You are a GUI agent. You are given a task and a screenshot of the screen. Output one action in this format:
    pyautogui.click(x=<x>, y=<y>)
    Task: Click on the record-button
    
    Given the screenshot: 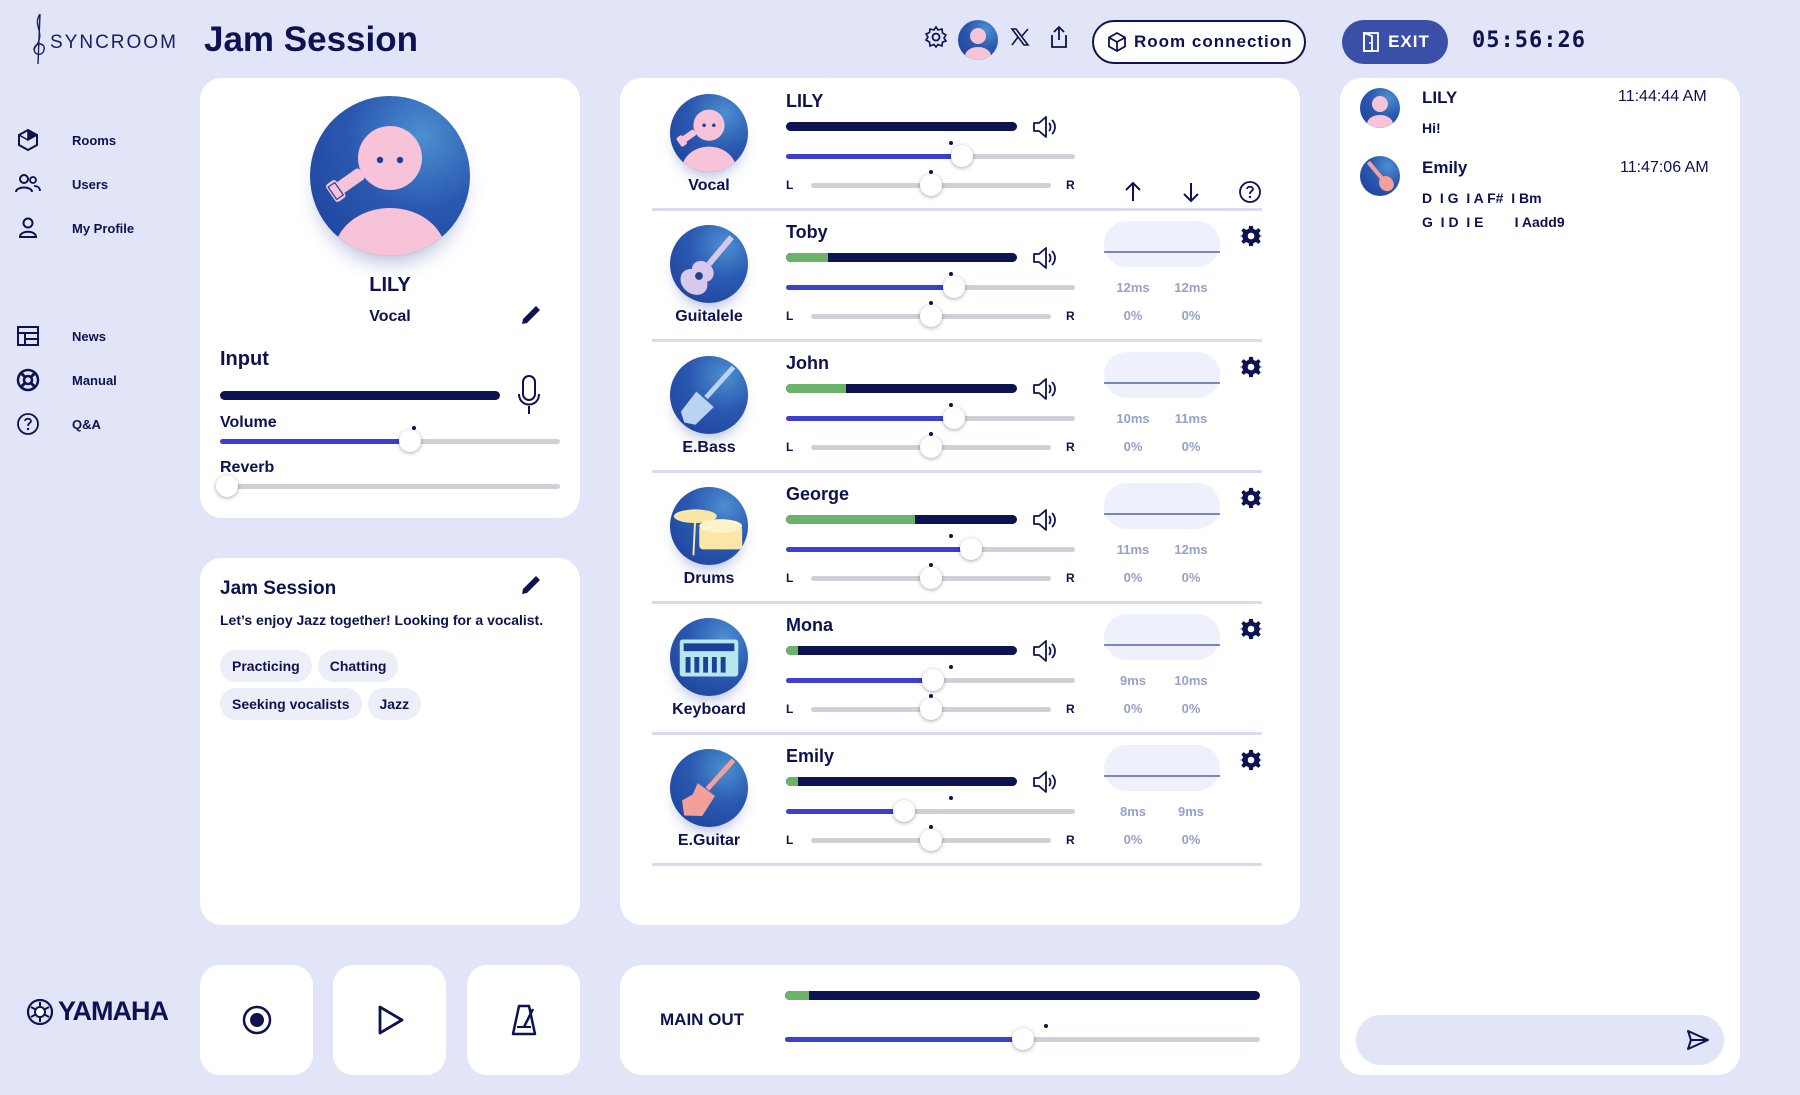 What is the action you would take?
    pyautogui.click(x=256, y=1020)
    